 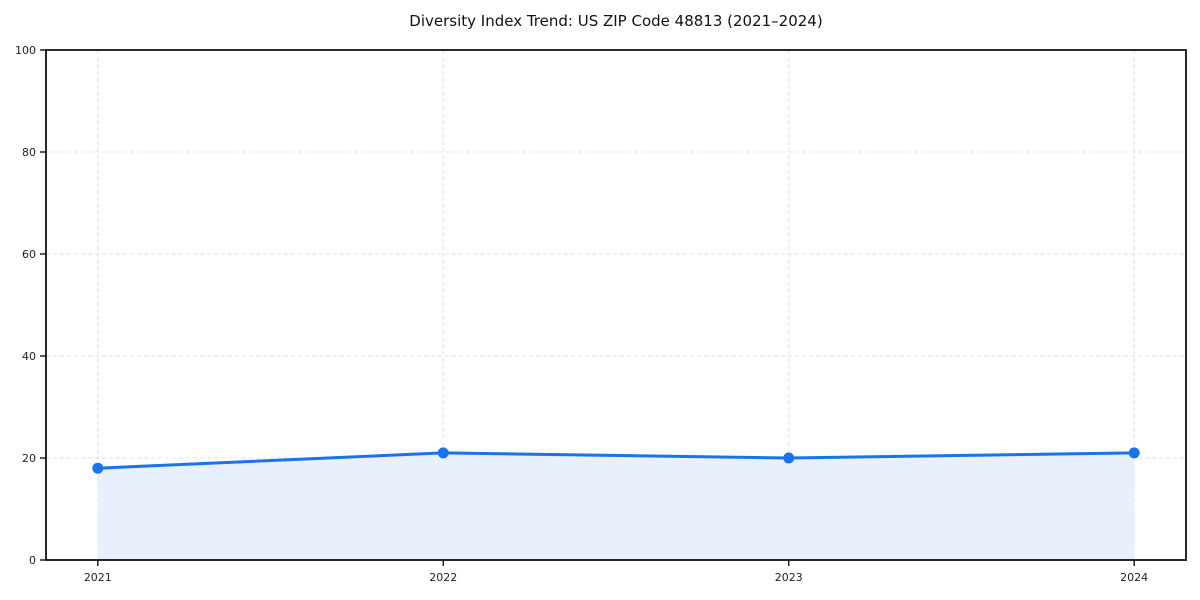 I want to click on data-point-2021, so click(x=98, y=468).